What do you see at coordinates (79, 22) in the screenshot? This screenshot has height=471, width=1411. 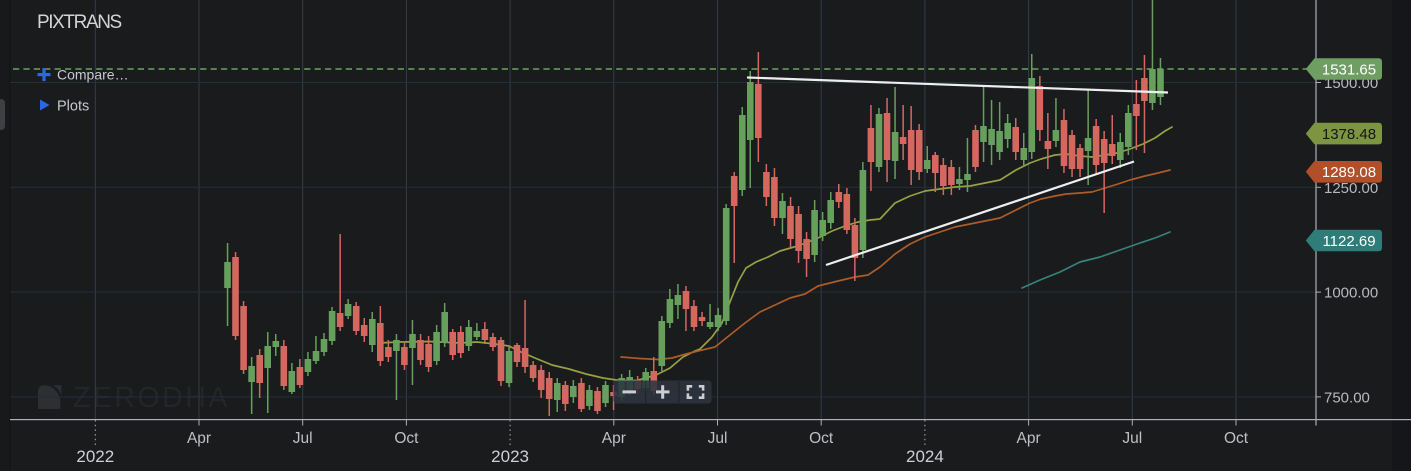 I see `svg-text: PIXTRANS` at bounding box center [79, 22].